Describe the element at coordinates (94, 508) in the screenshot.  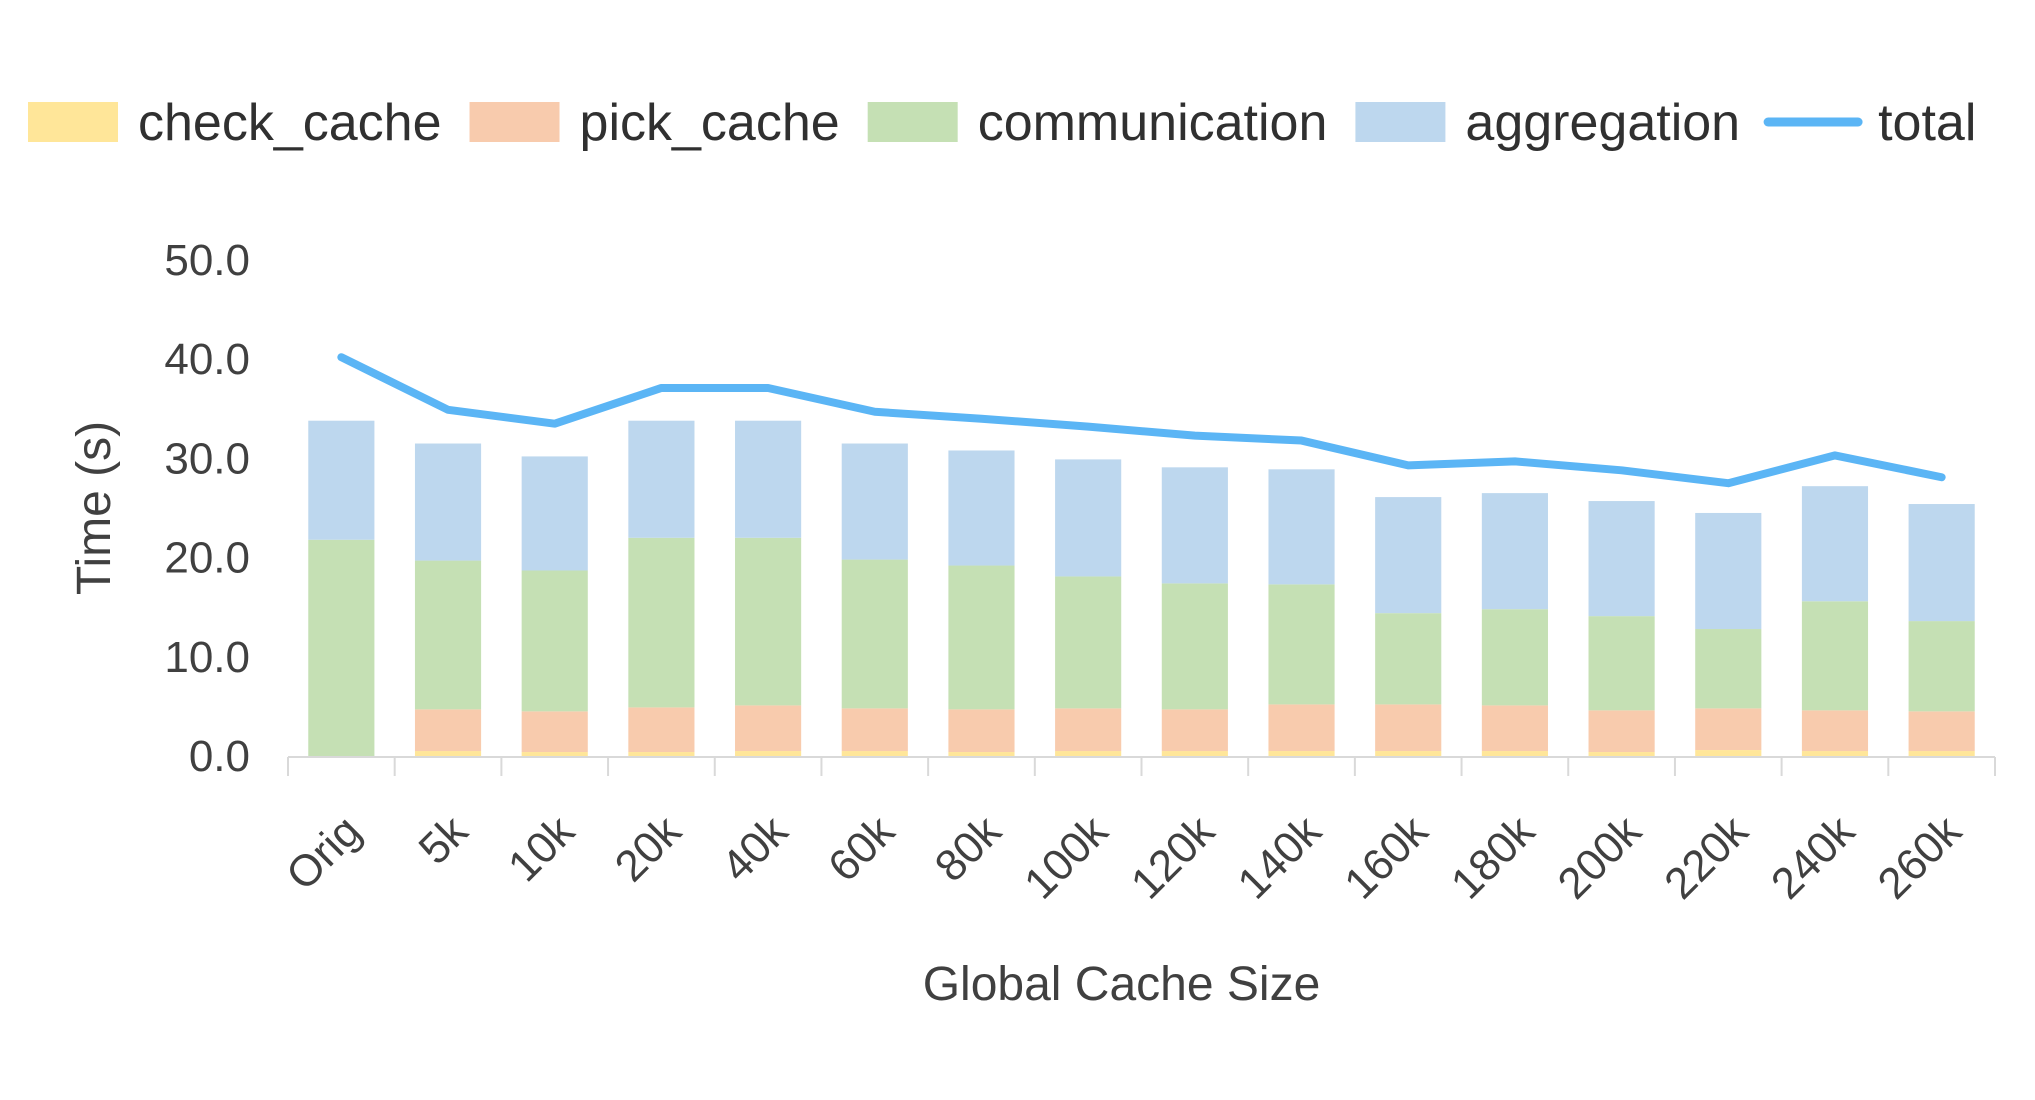
I see `y-axis-title: Time (s)` at that location.